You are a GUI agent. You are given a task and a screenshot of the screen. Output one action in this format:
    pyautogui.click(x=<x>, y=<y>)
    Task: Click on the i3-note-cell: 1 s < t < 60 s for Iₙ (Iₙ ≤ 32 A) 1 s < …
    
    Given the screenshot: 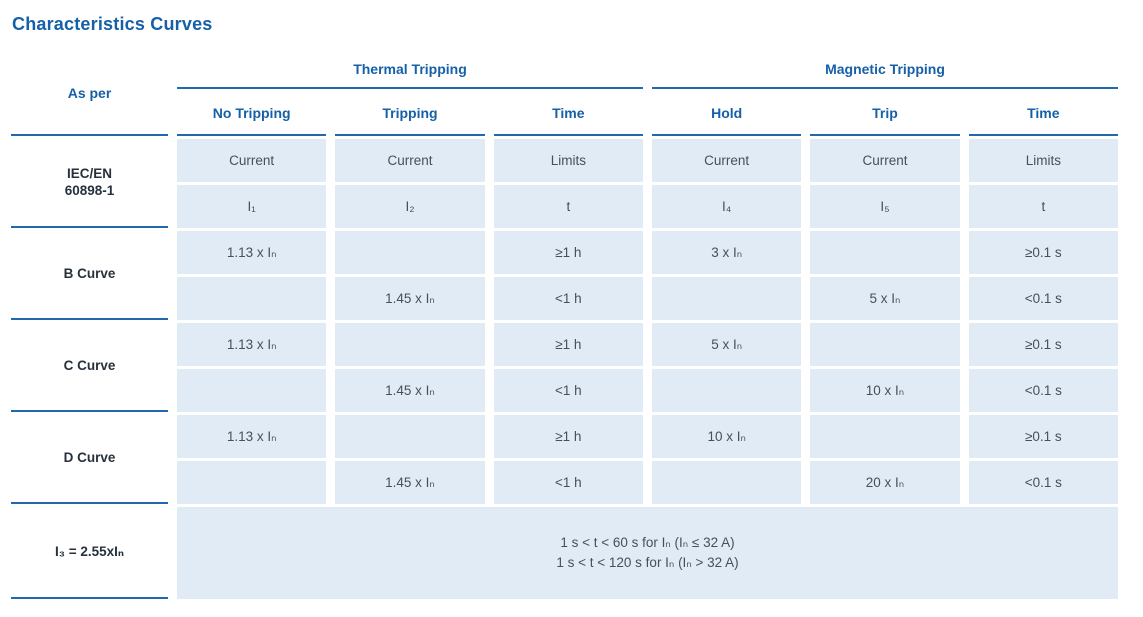 What is the action you would take?
    pyautogui.click(x=647, y=553)
    